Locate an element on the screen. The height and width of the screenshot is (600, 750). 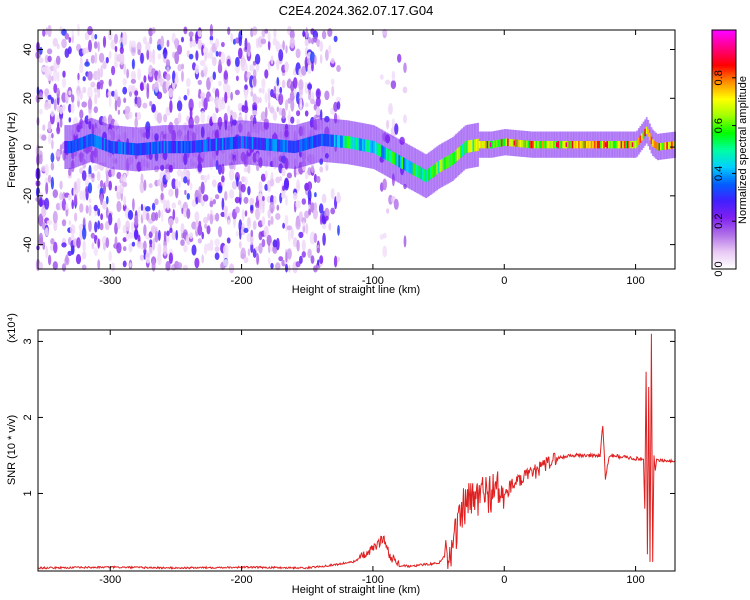
colorbar-tick-label: 0.0 is located at coordinates (719, 268).